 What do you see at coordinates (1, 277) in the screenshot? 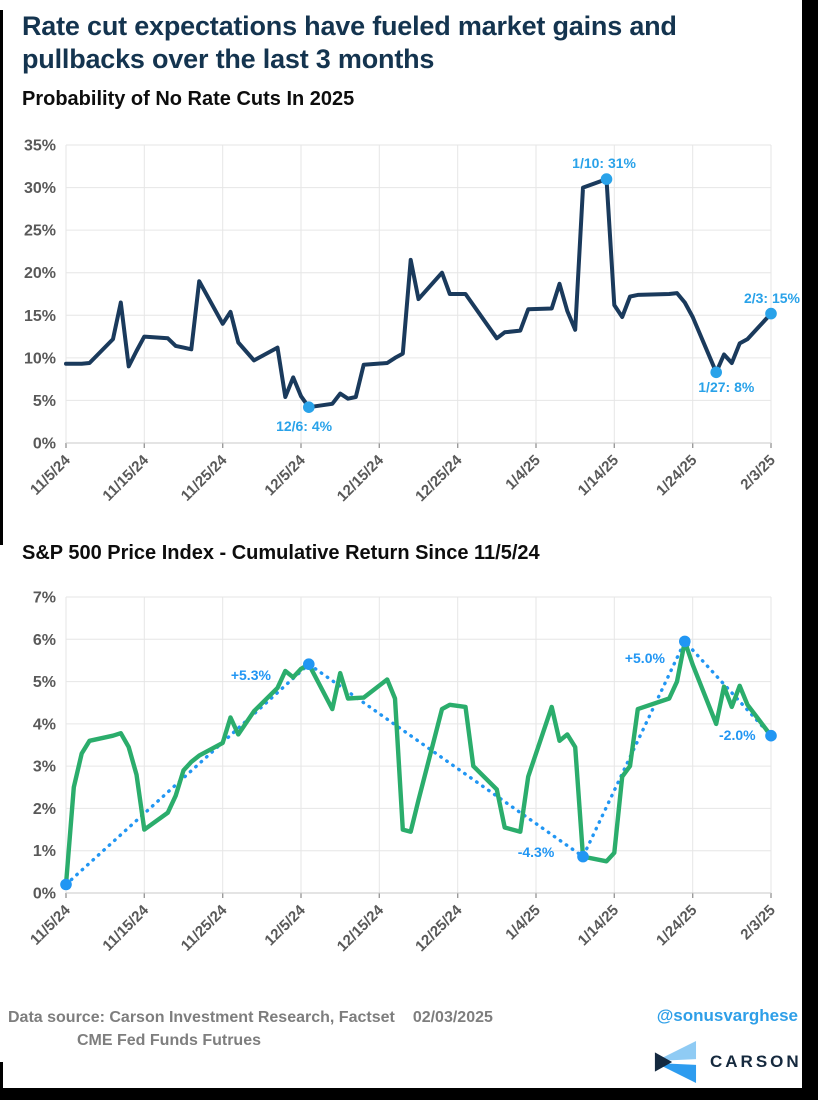
I see `image-border-left-top` at bounding box center [1, 277].